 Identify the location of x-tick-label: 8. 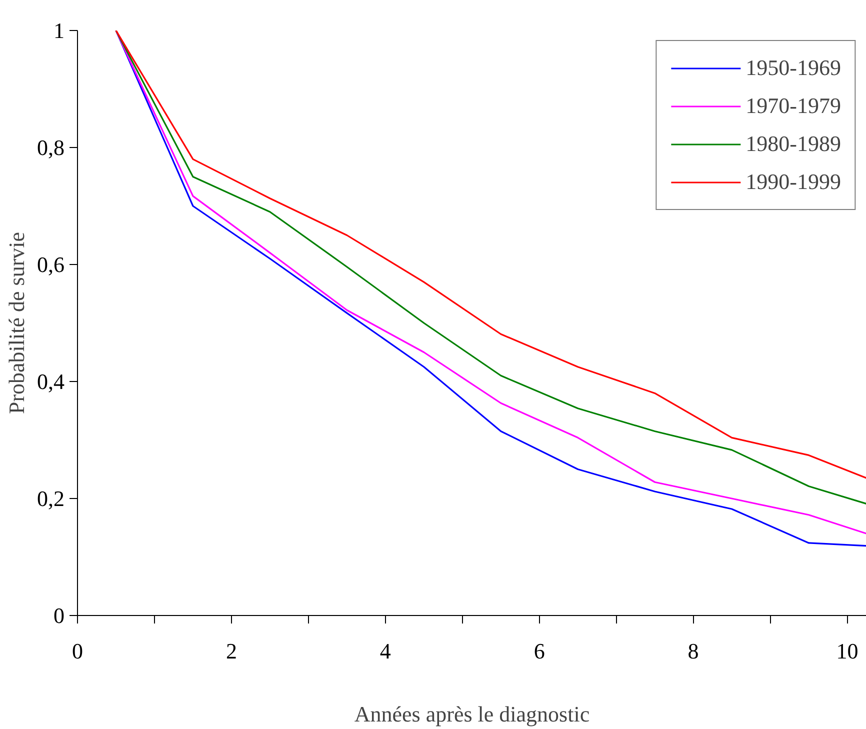
(693, 651).